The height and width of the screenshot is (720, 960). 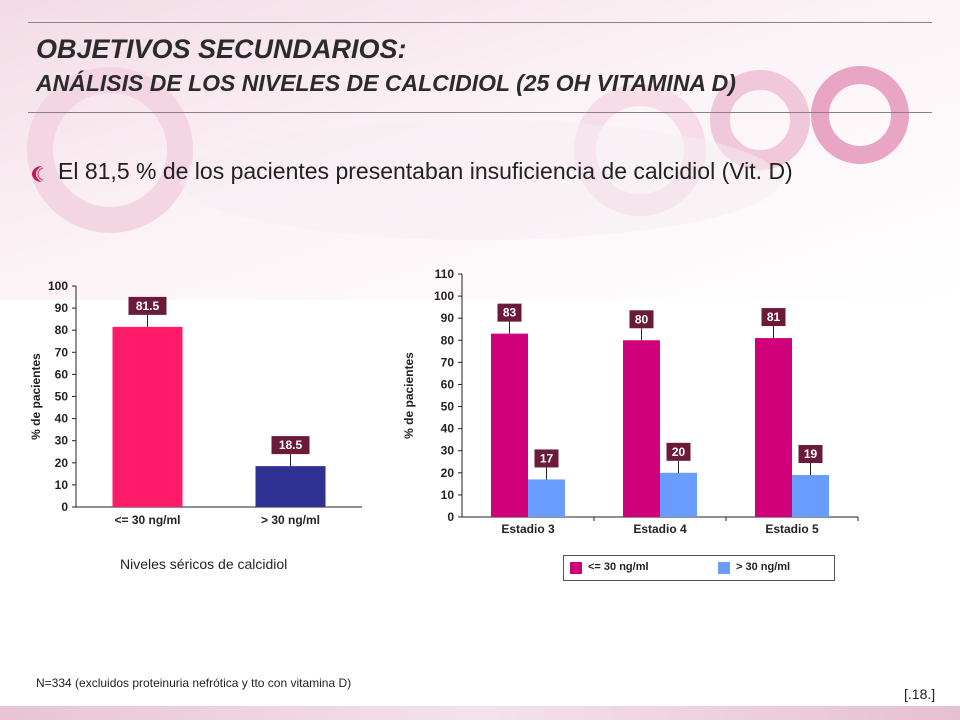 What do you see at coordinates (147, 520) in the screenshot?
I see `chart1-x-tick-label: <= 30 ng/ml` at bounding box center [147, 520].